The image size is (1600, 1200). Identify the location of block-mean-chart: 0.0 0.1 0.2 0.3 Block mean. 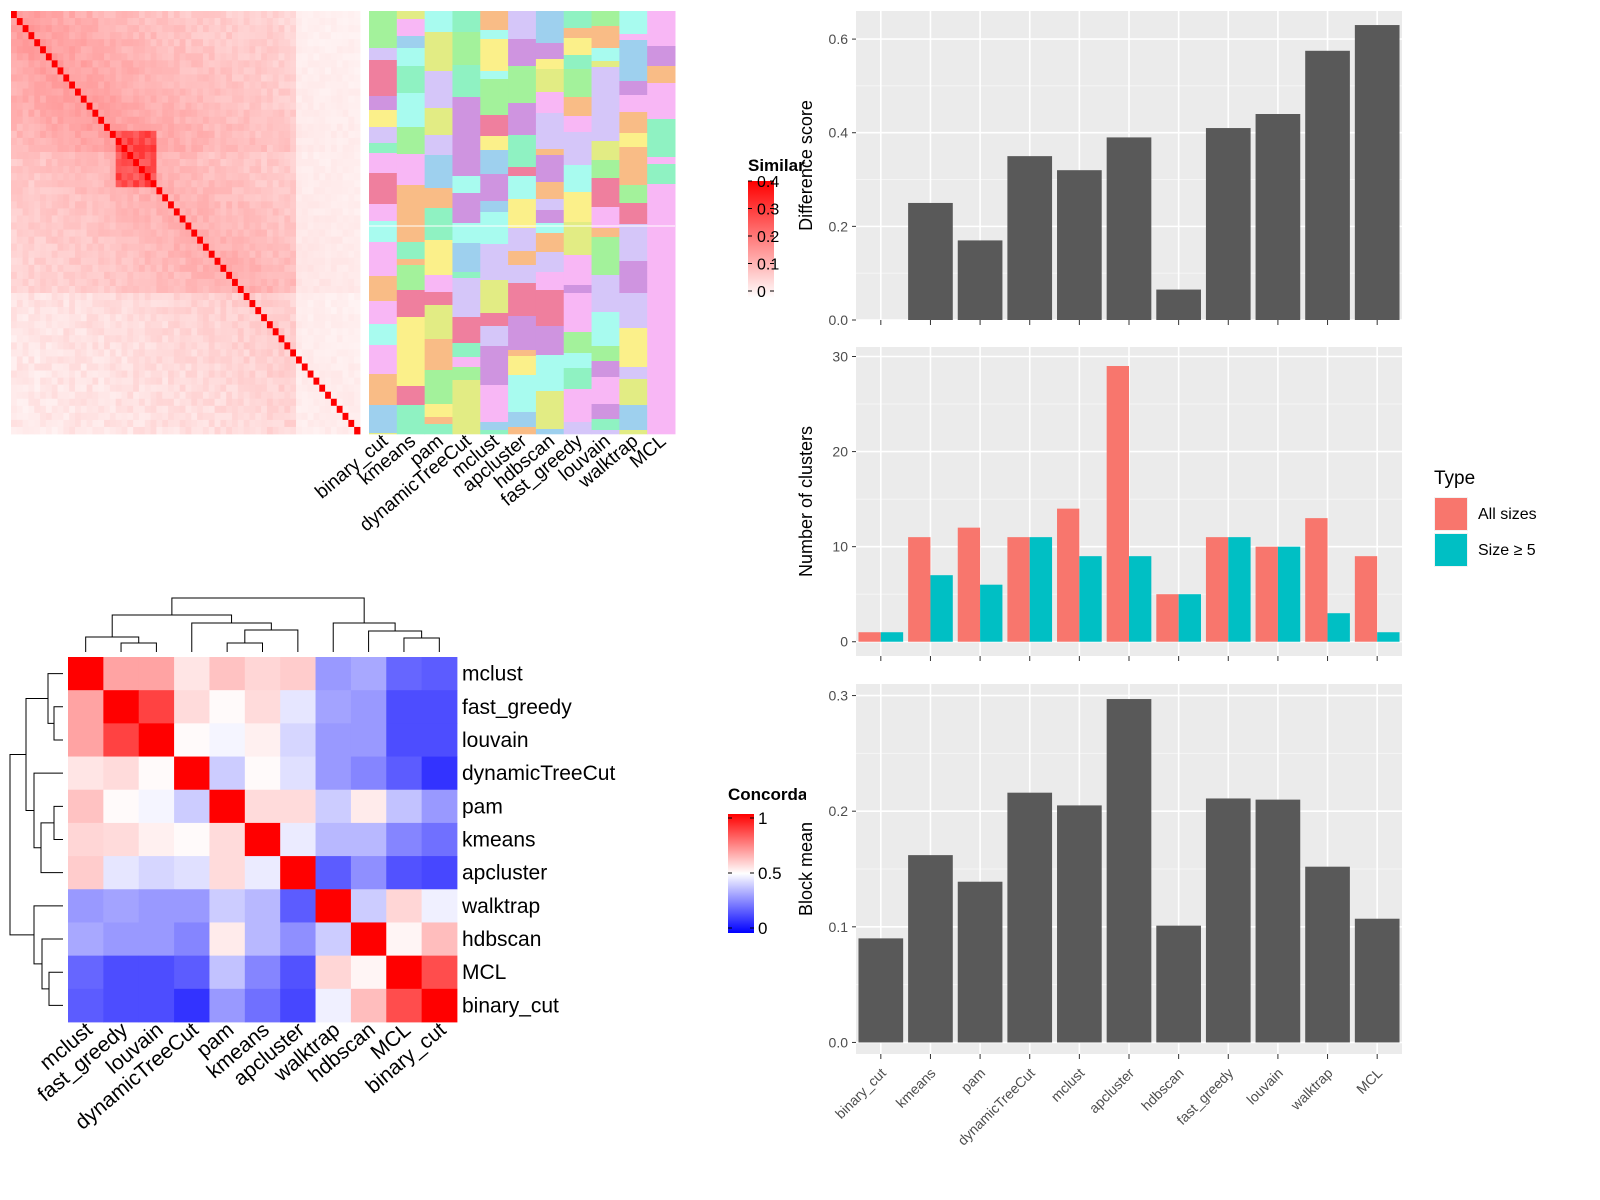
(1099, 871).